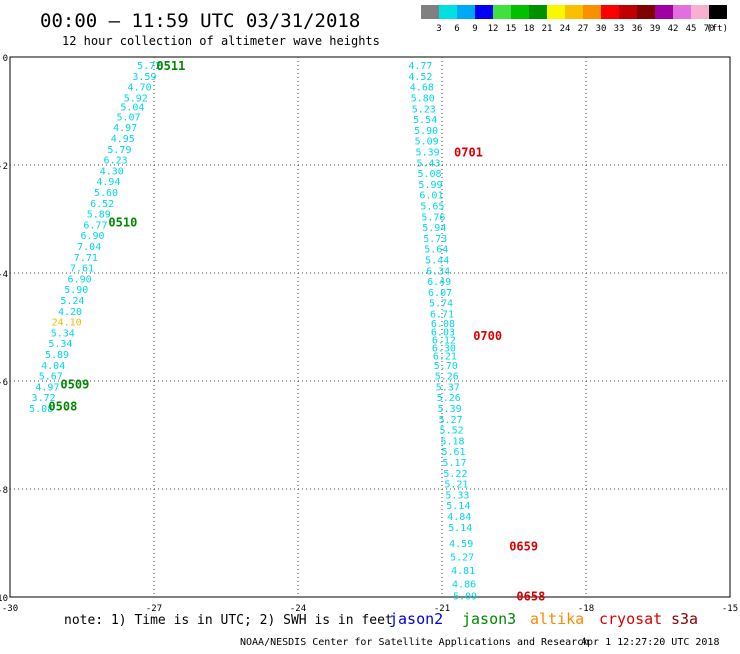 This screenshot has width=740, height=654. Describe the element at coordinates (487, 336) in the screenshot. I see `track-time-label: 0700` at that location.